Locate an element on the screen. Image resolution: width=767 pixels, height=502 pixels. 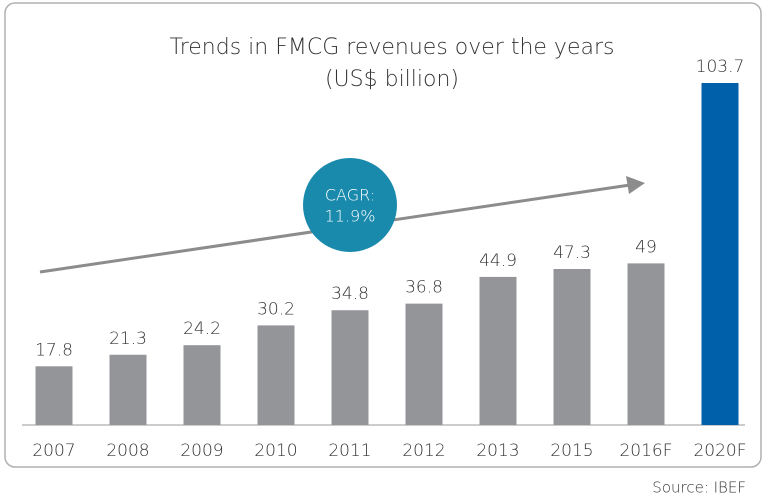
value-label: 103.7 is located at coordinates (720, 67).